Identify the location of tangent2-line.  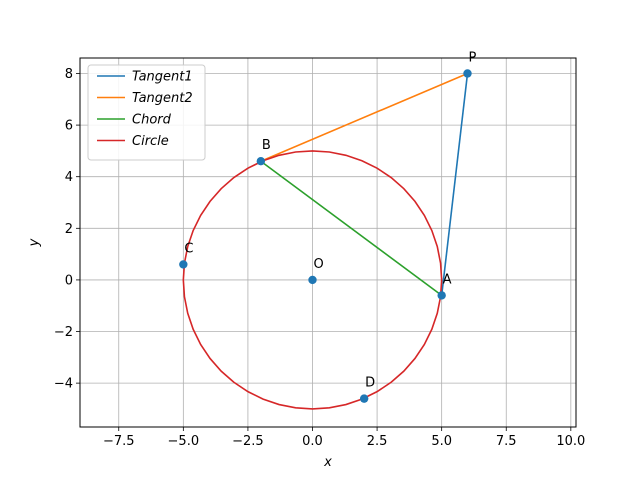
(364, 117).